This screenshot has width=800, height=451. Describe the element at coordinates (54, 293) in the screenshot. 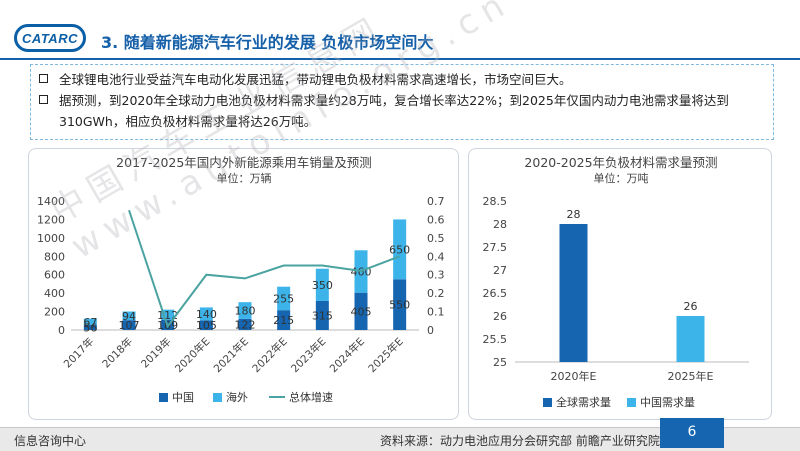

I see `y-tick-label: 400` at that location.